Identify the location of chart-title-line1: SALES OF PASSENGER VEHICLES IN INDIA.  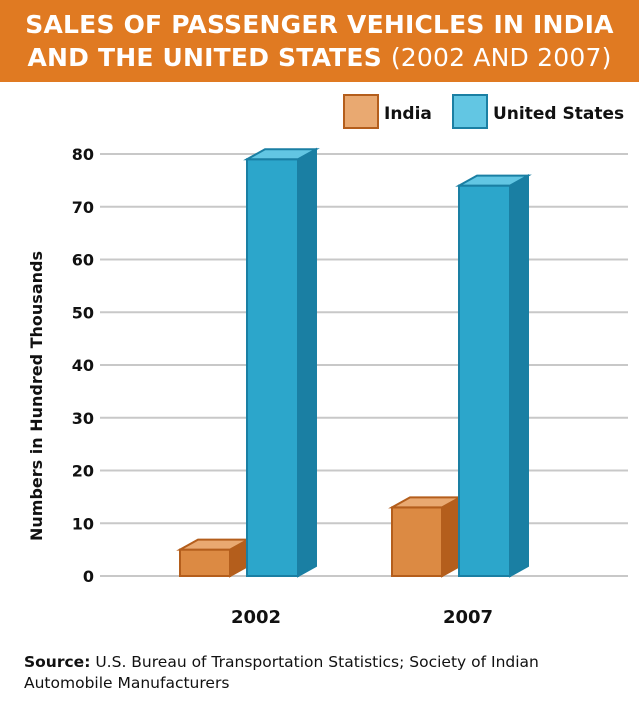
(319, 24).